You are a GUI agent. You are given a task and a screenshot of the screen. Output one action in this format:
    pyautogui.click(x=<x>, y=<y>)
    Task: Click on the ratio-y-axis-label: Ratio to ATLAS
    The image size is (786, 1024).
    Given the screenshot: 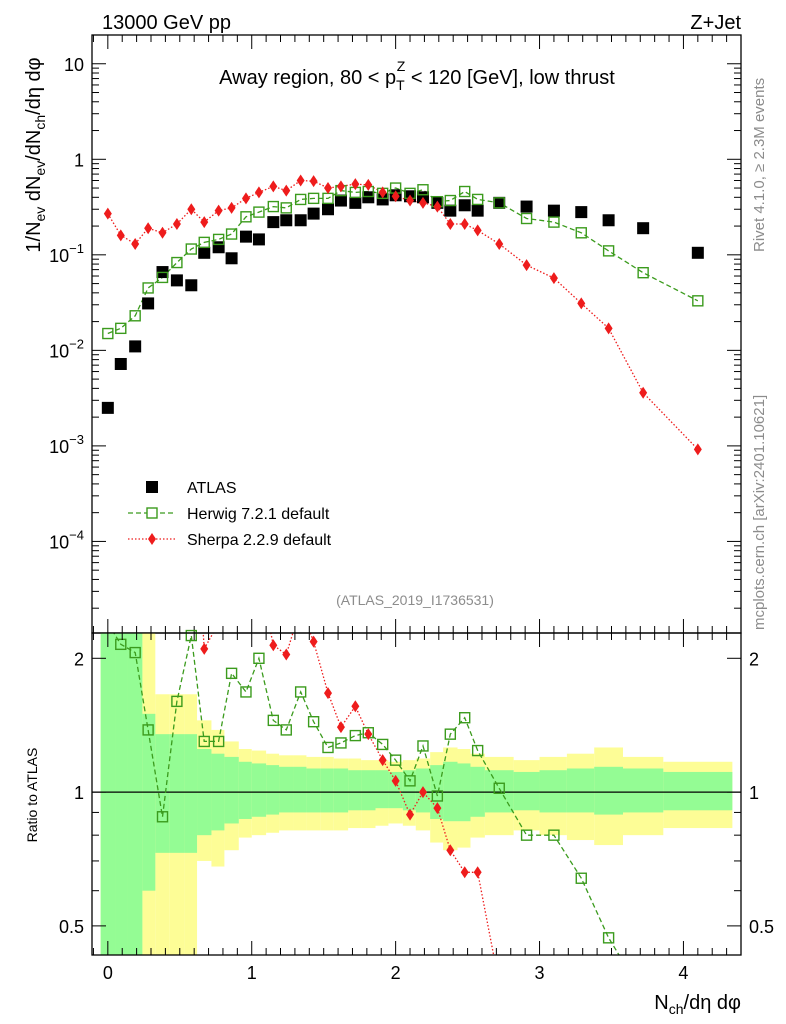 What is the action you would take?
    pyautogui.click(x=32, y=795)
    